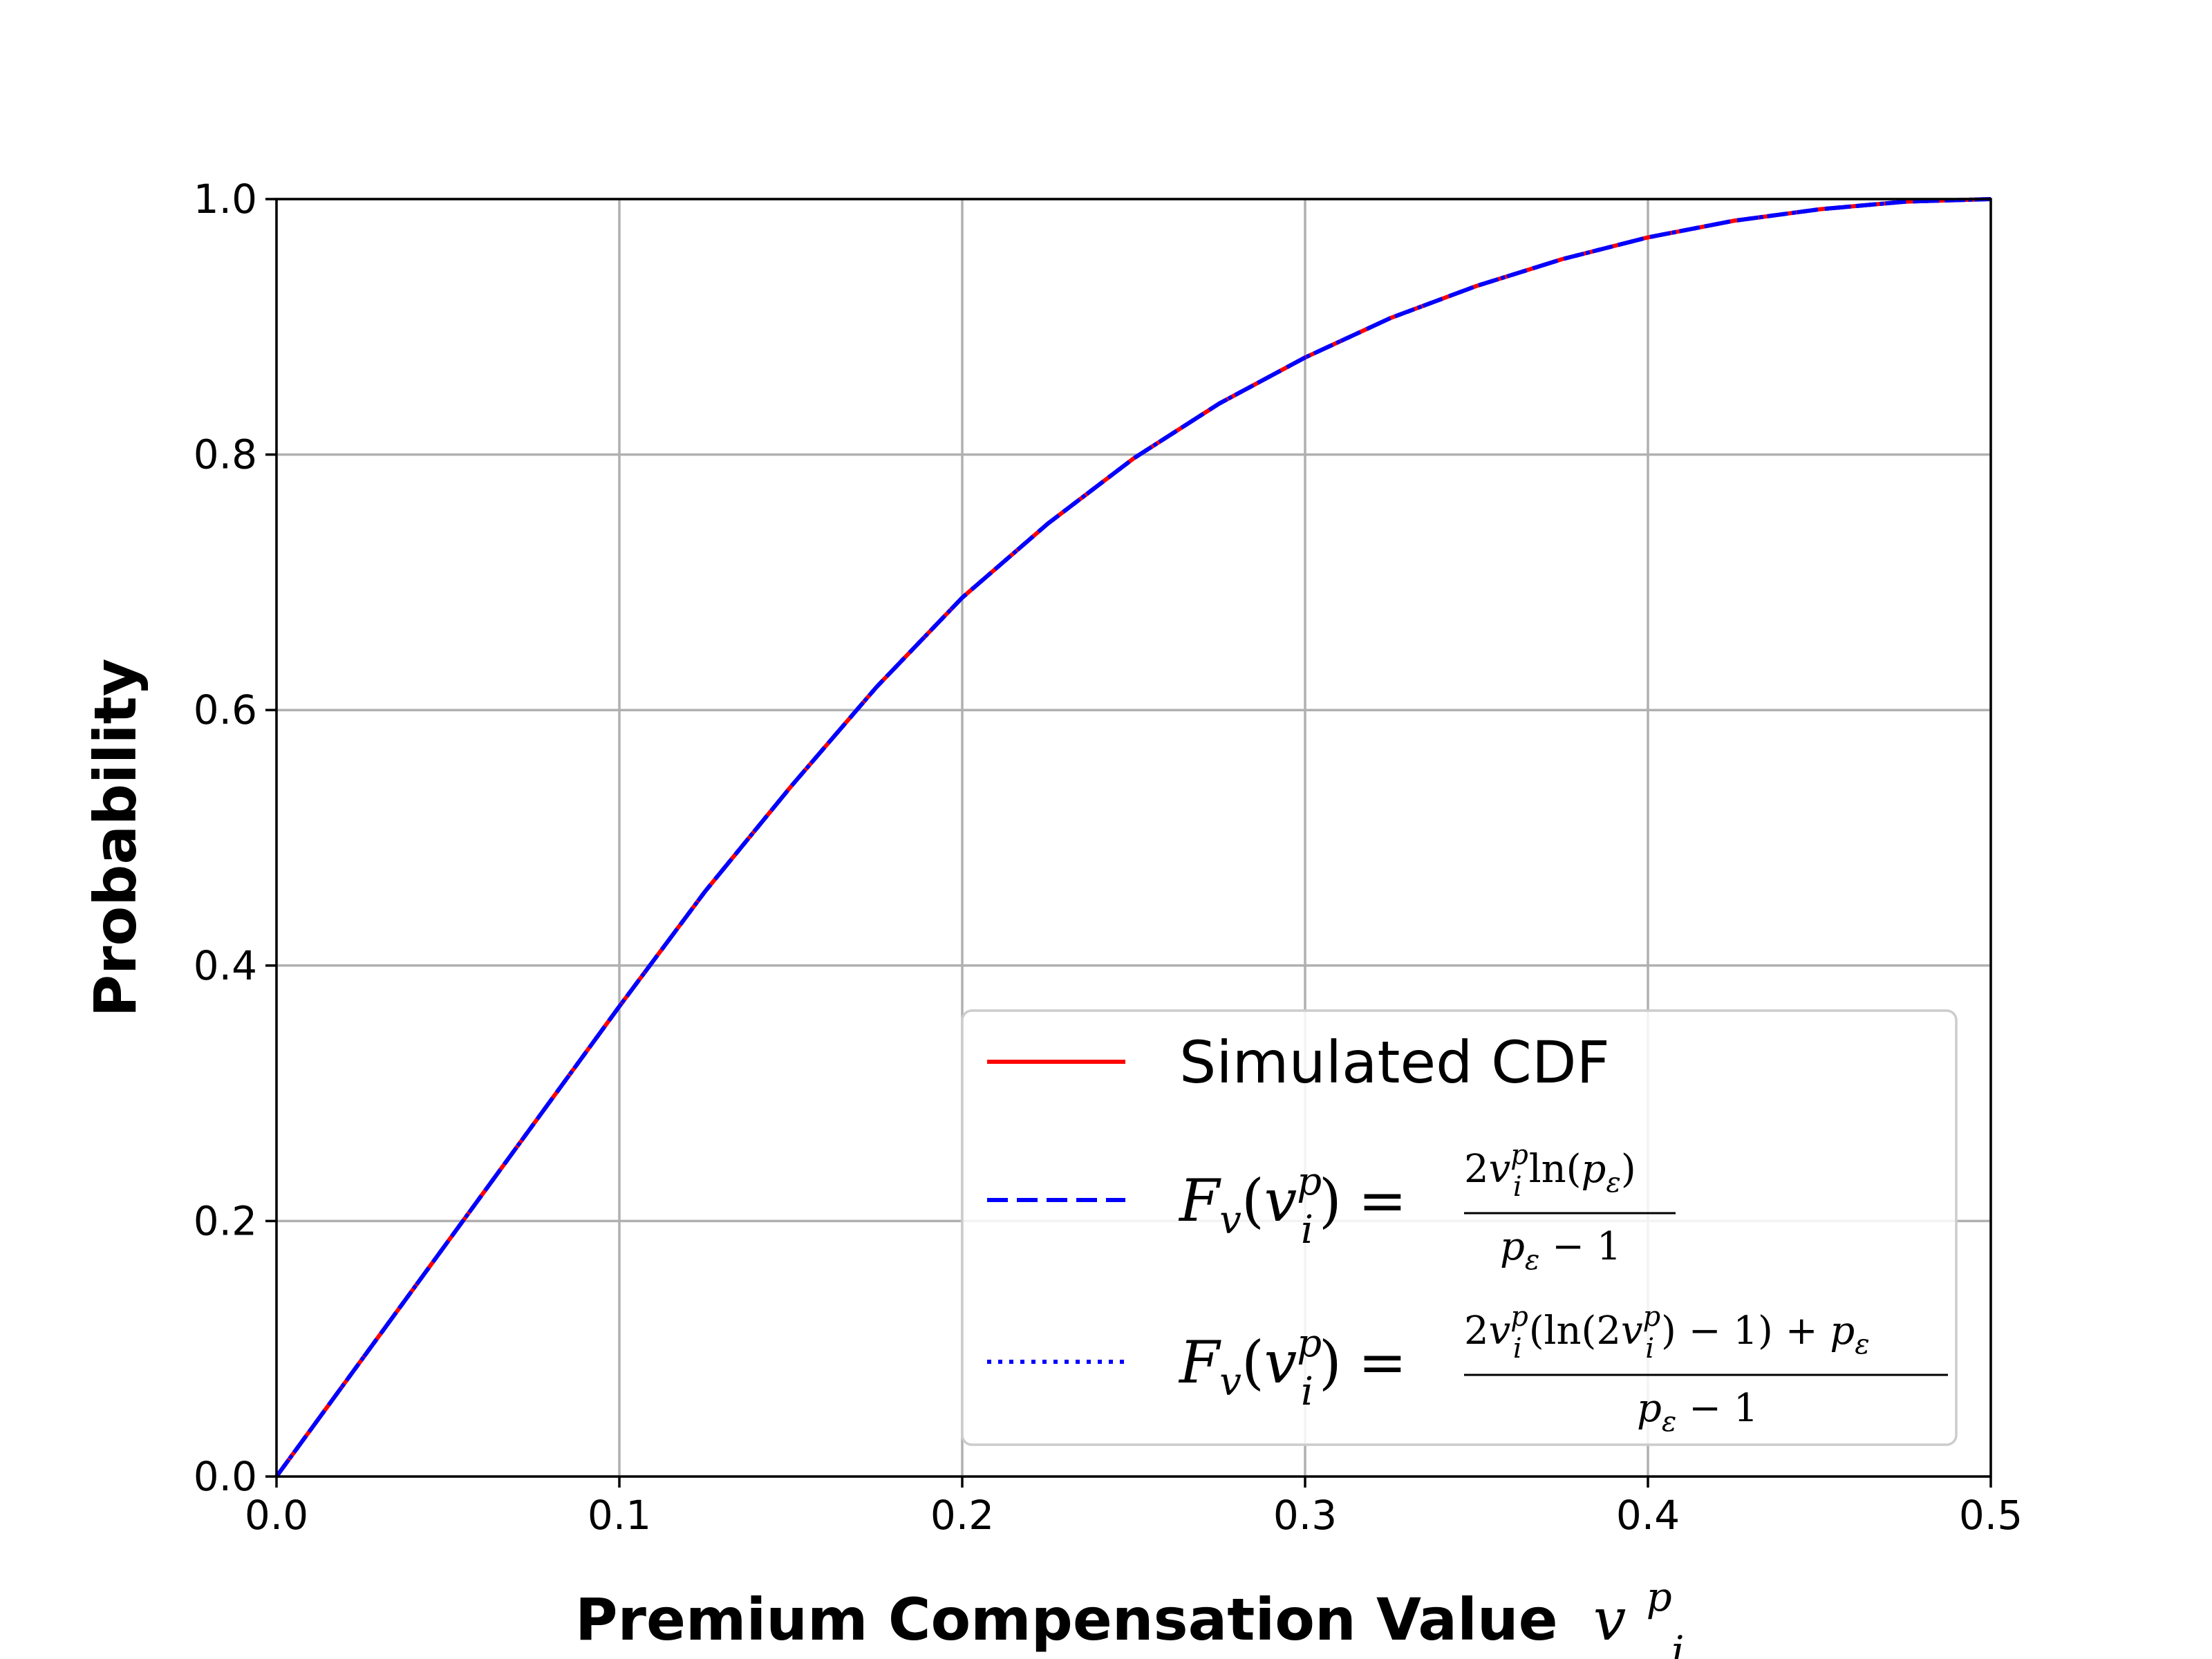 The width and height of the screenshot is (2212, 1659). Describe the element at coordinates (1843, 1331) in the screenshot. I see `legend-f2-num-peps: p` at that location.